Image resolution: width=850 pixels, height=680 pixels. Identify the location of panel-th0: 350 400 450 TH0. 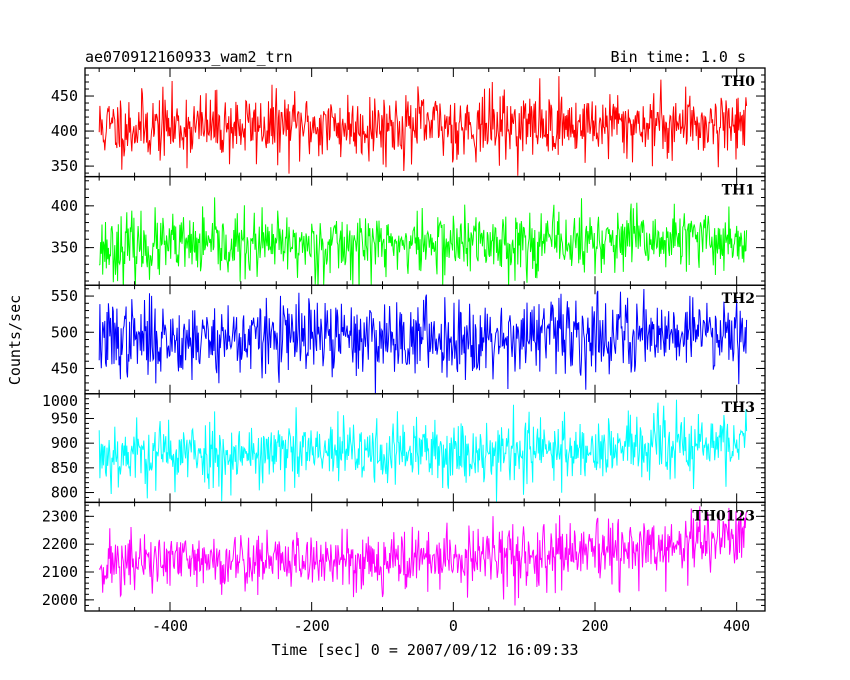
(408, 122).